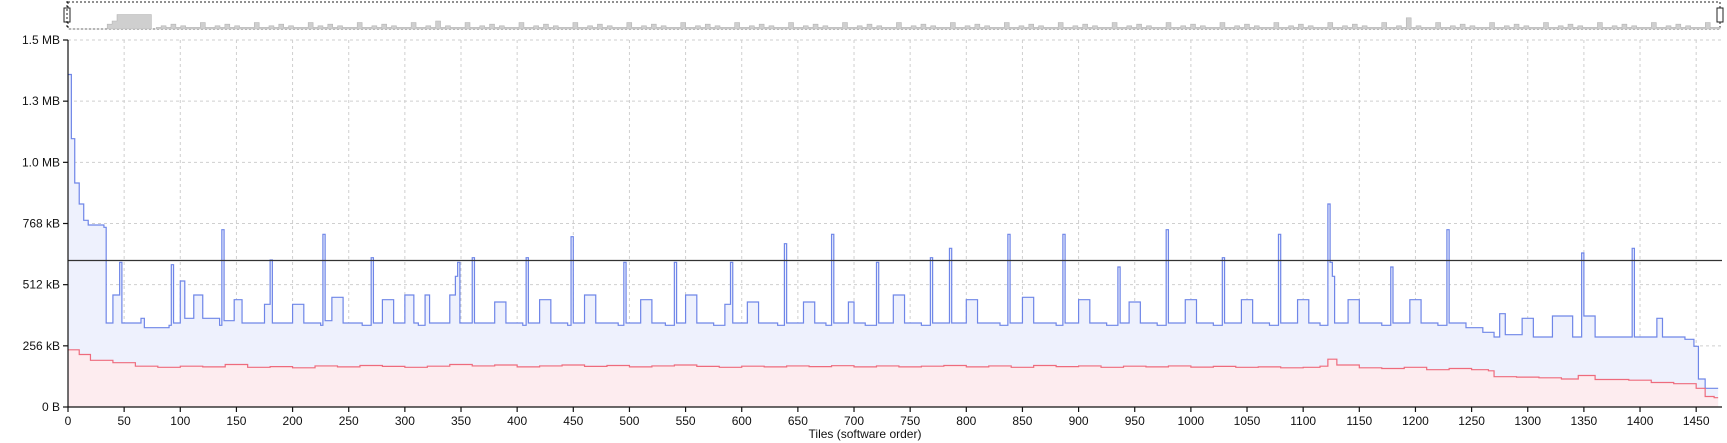  Describe the element at coordinates (349, 421) in the screenshot. I see `x-tick-label: 250` at that location.